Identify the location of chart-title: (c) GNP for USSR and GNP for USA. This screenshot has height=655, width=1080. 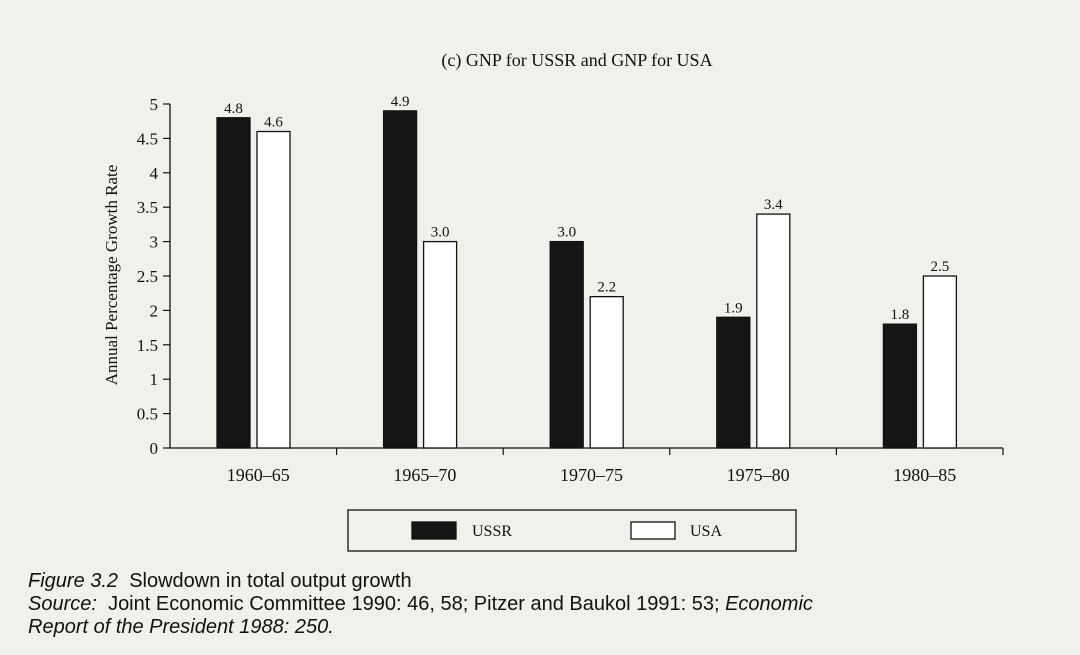
(576, 60).